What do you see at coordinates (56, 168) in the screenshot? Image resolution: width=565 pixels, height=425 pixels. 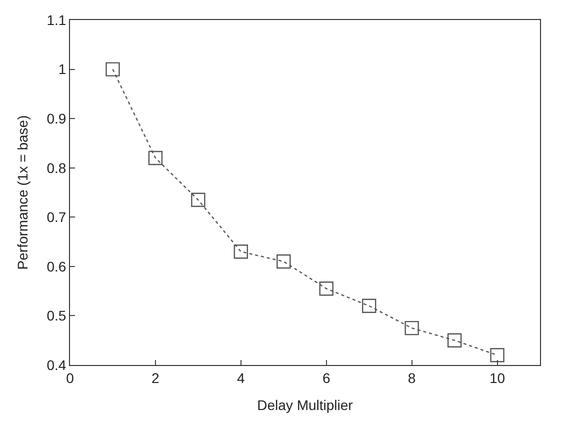 I see `y-tick-label: 0.8` at bounding box center [56, 168].